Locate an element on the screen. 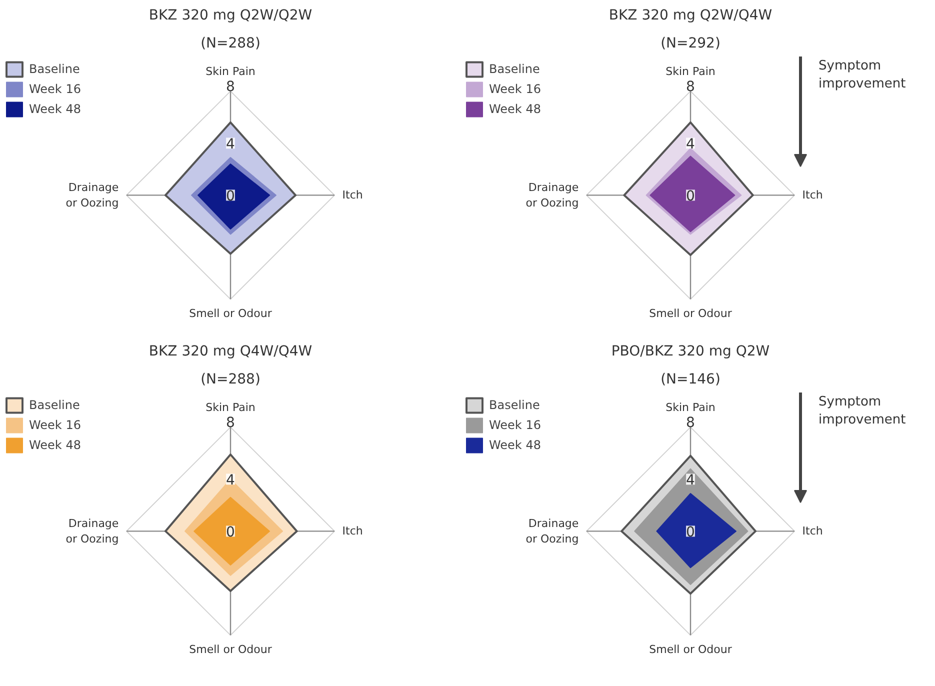 Image resolution: width=935 pixels, height=686 pixels. chart-subtitle: (N=292) is located at coordinates (690, 44).